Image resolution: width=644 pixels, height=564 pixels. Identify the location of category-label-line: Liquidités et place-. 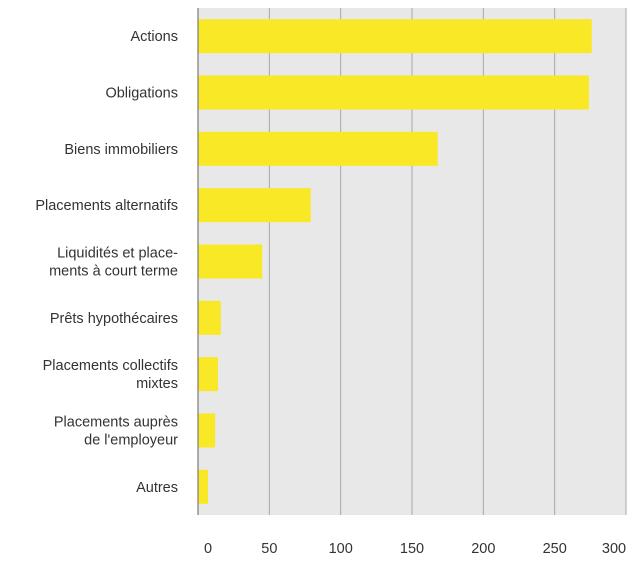
(117, 254).